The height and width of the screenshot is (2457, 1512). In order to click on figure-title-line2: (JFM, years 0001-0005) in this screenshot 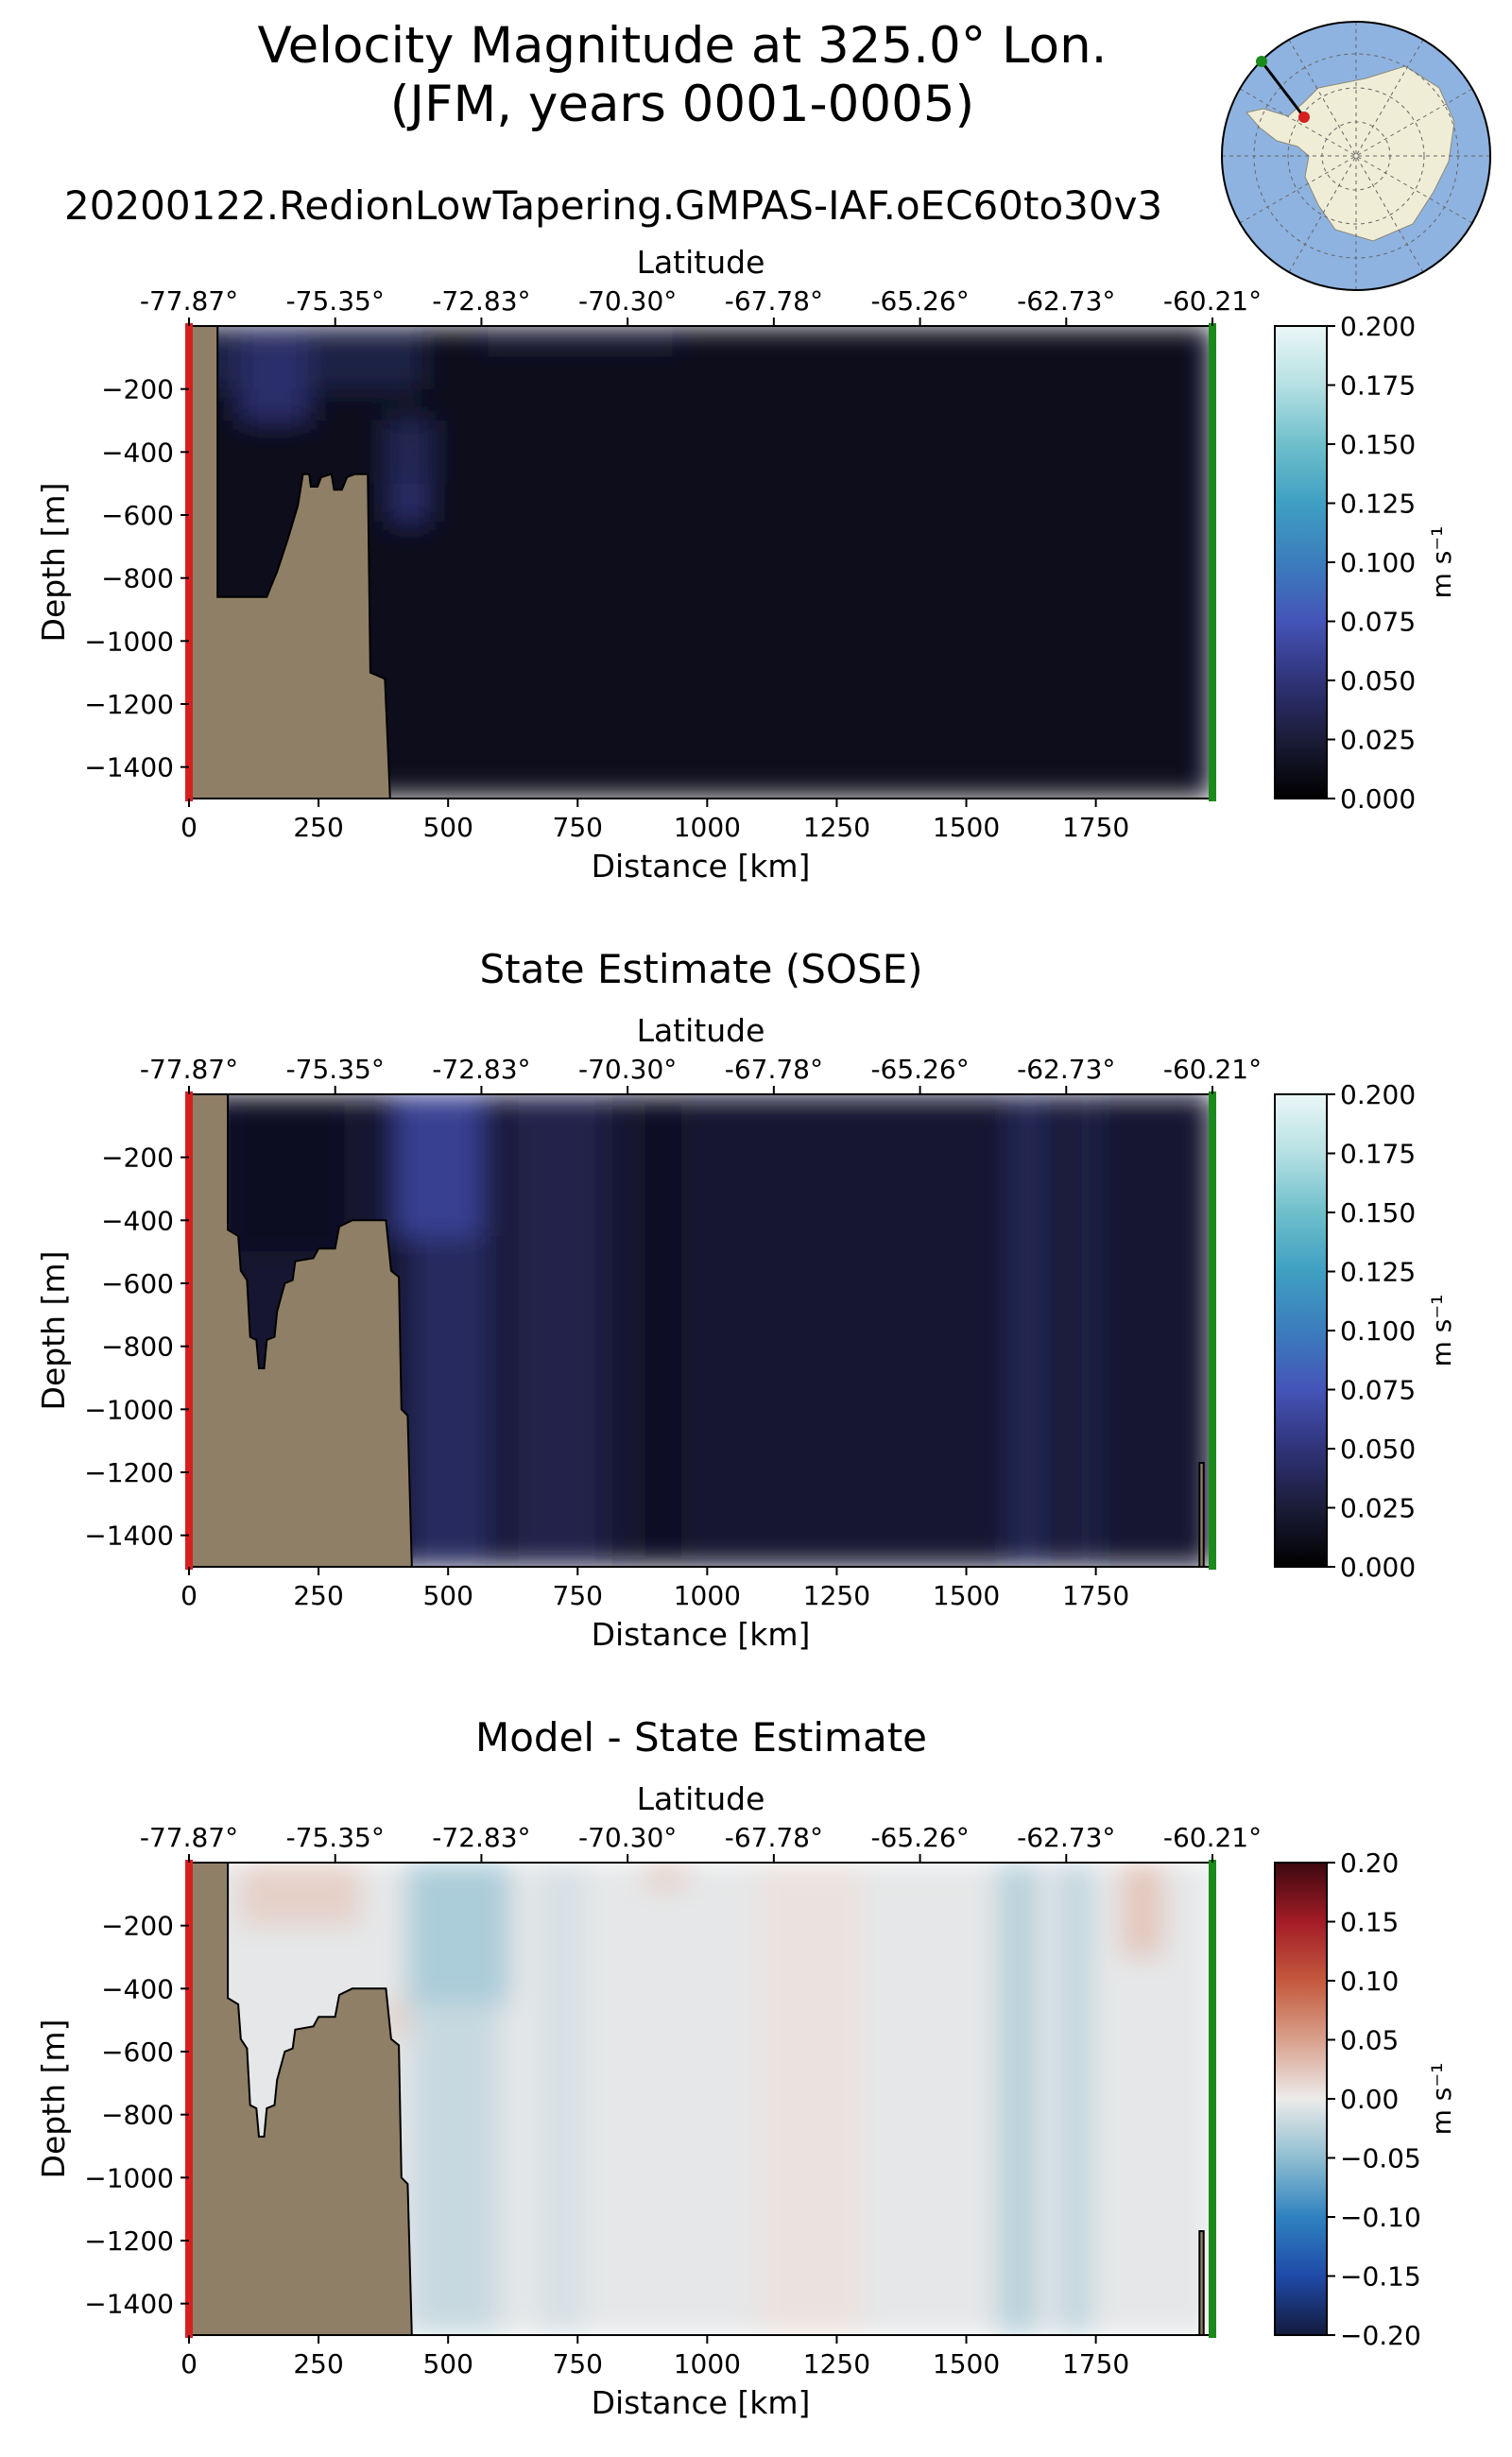, I will do `click(682, 104)`.